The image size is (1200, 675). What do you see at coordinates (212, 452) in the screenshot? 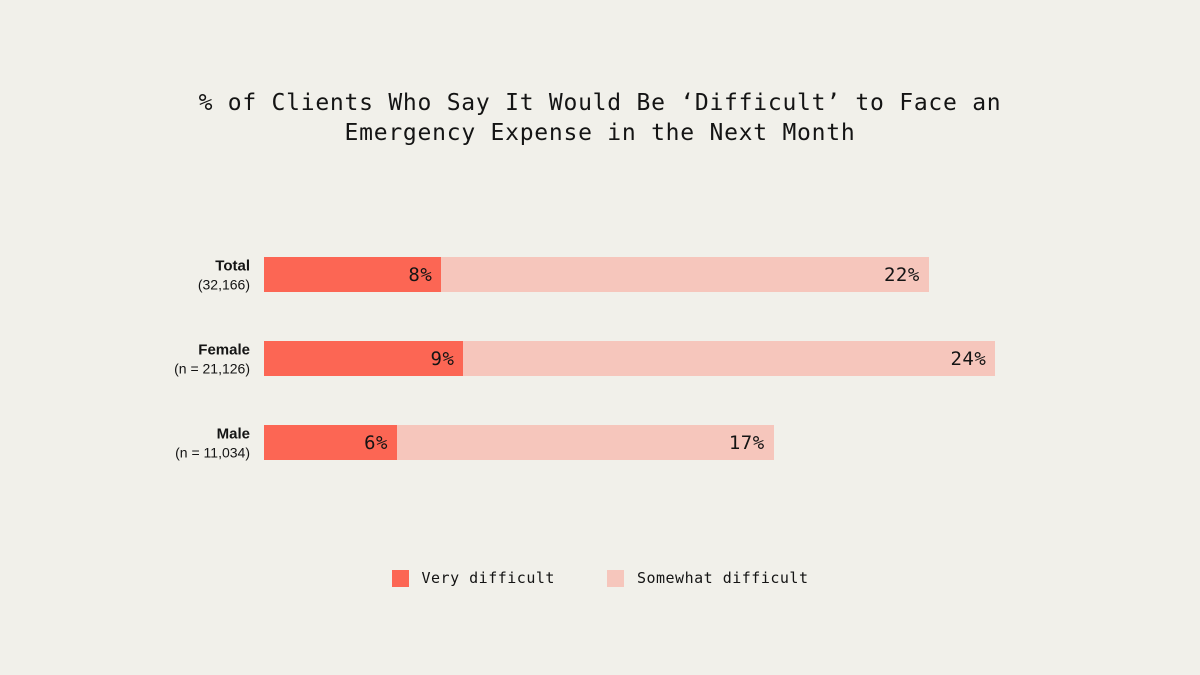
I see `row-label-count: (n = 11,034)` at bounding box center [212, 452].